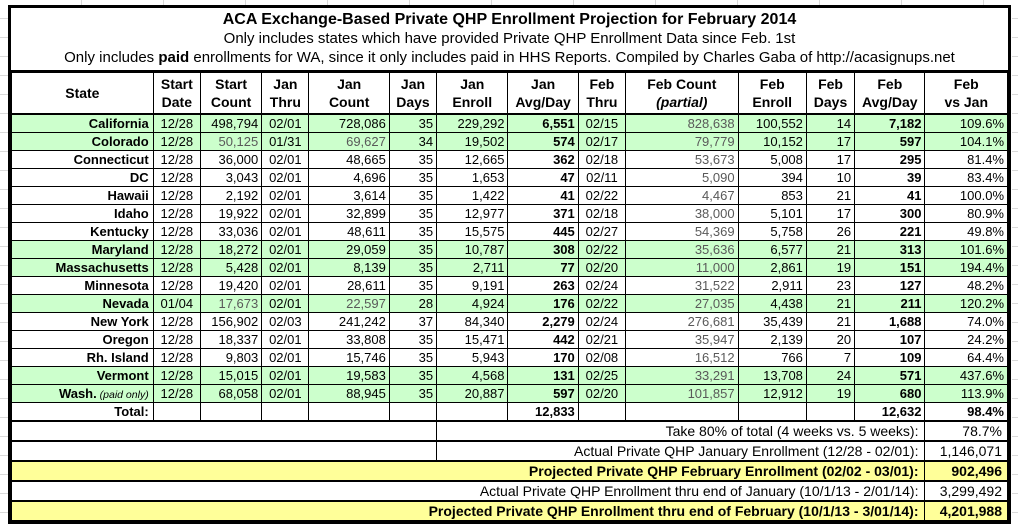  I want to click on cell-california-jan-enroll: 229,292, so click(472, 123).